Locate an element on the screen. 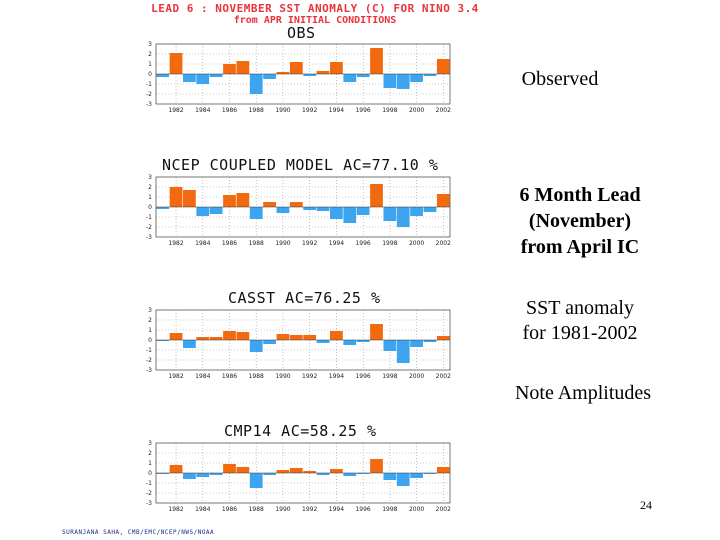 The height and width of the screenshot is (540, 720). x-tick-label: 2000 is located at coordinates (416, 110).